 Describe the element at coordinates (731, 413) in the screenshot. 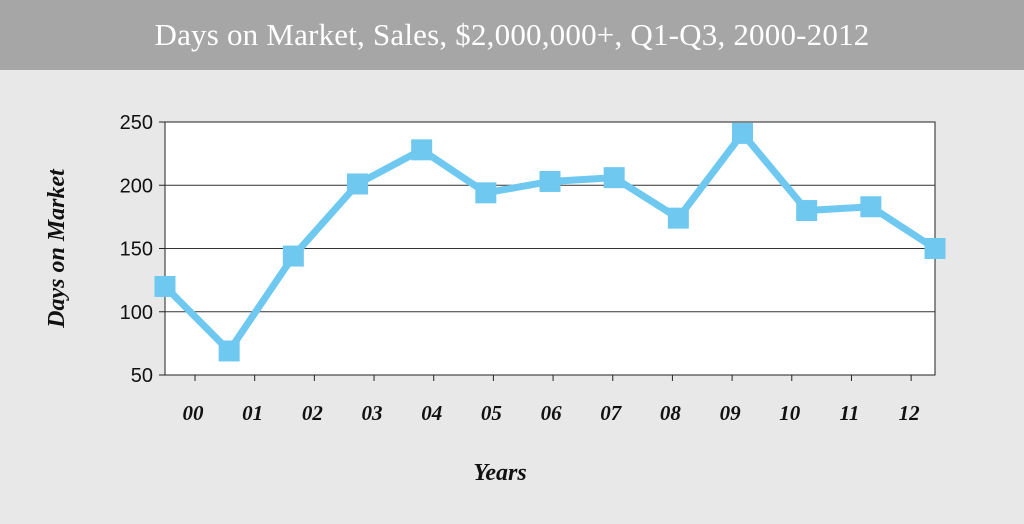

I see `x-tick-label: 09` at that location.